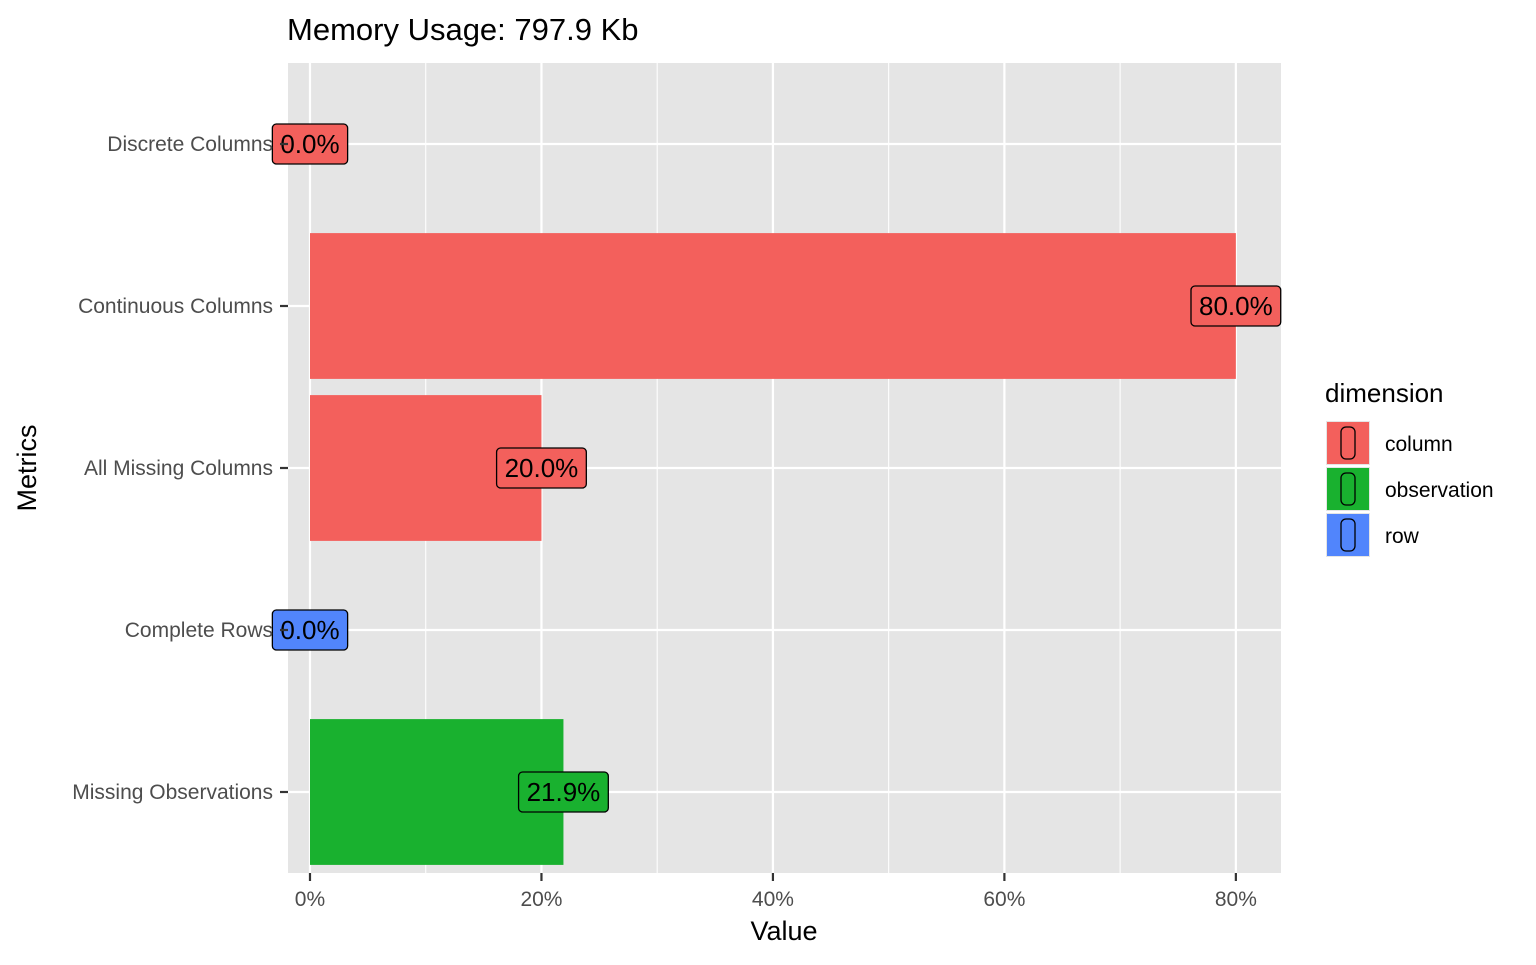 The image size is (1536, 965). I want to click on y-tick-label: All Missing Columns, so click(178, 468).